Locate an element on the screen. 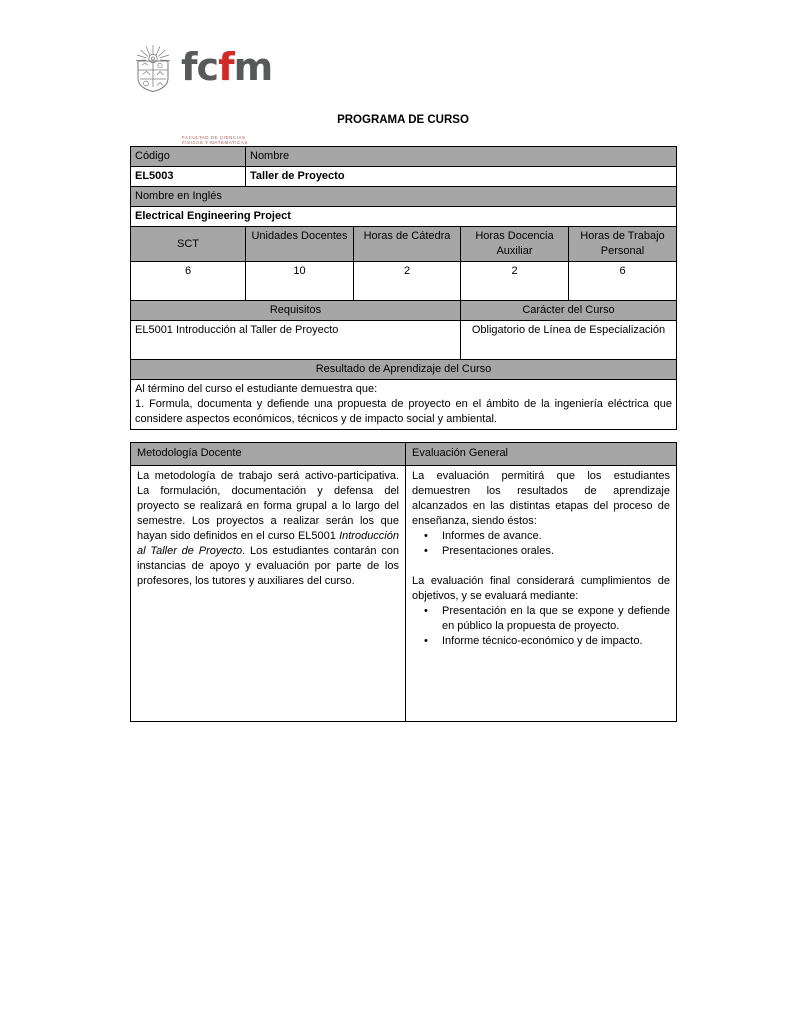 Image resolution: width=800 pixels, height=1035 pixels. cell-evaluacion-label: Evaluación General is located at coordinates (541, 454).